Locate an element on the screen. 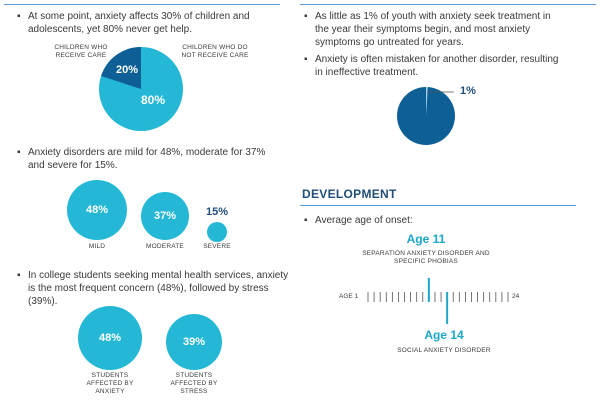  value-mild: 48% is located at coordinates (97, 210).